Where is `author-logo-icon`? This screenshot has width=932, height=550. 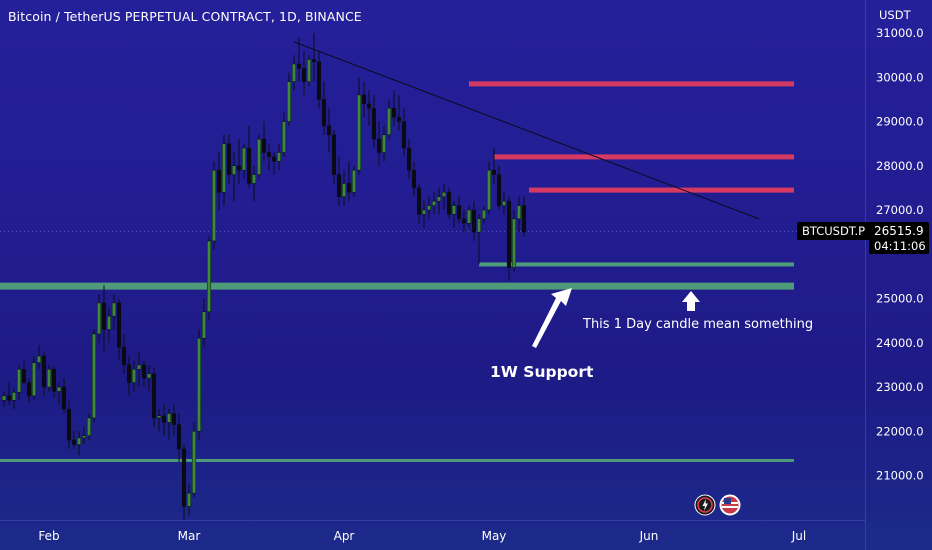 author-logo-icon is located at coordinates (717, 505).